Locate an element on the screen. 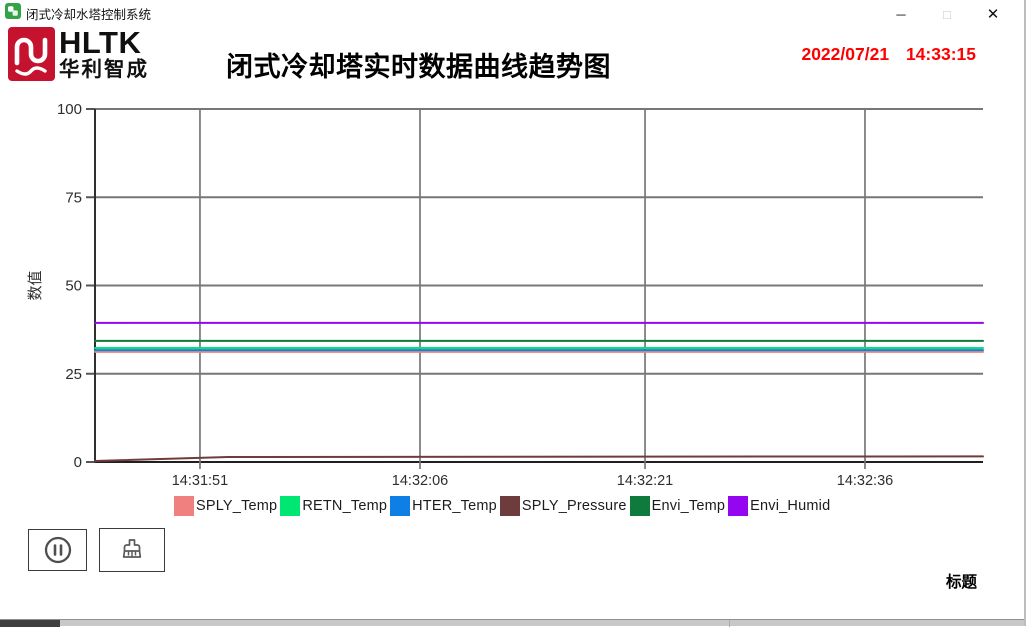 This screenshot has height=627, width=1026. time-text: 14:33:15 is located at coordinates (940, 54).